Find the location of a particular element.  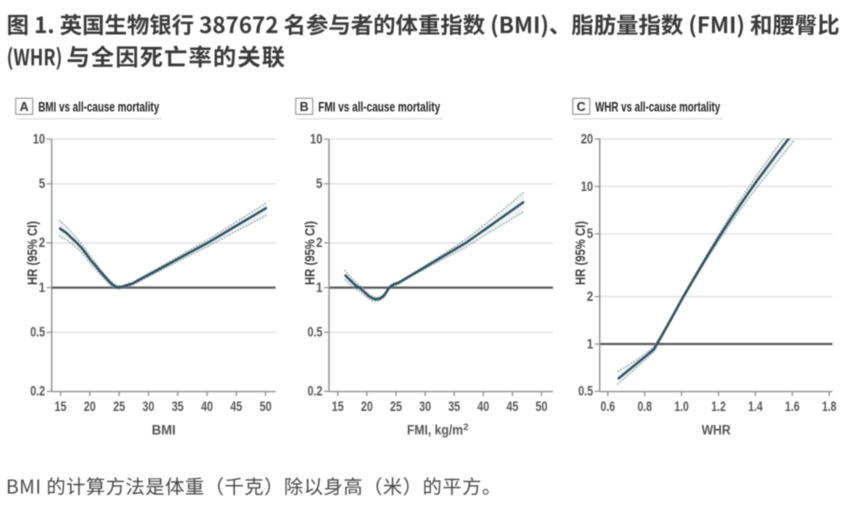

svg-text: 0.6 is located at coordinates (608, 406).